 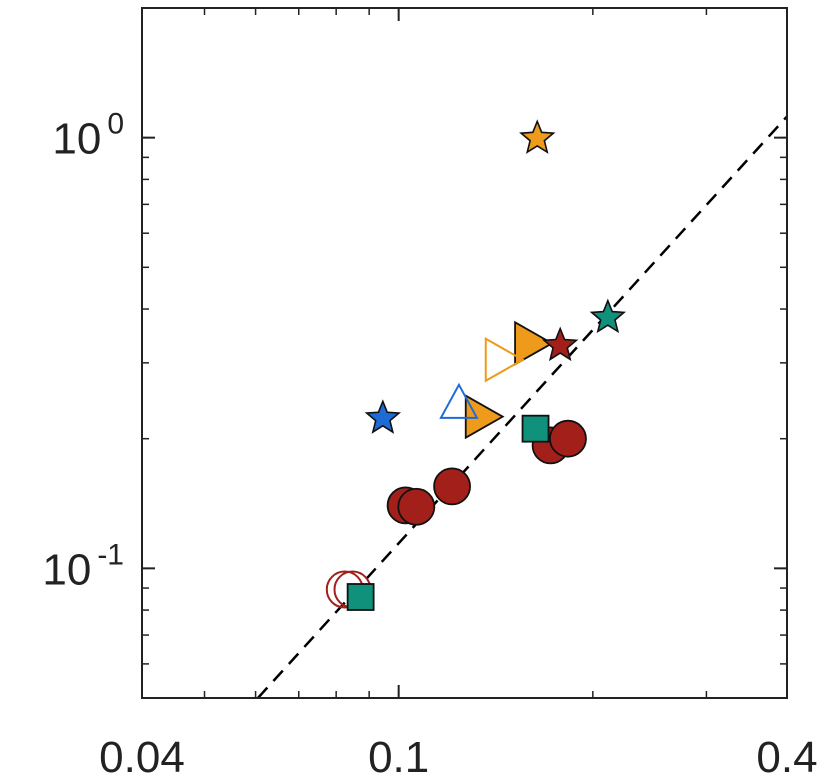 What do you see at coordinates (398, 757) in the screenshot?
I see `x-tick-label: 0.1` at bounding box center [398, 757].